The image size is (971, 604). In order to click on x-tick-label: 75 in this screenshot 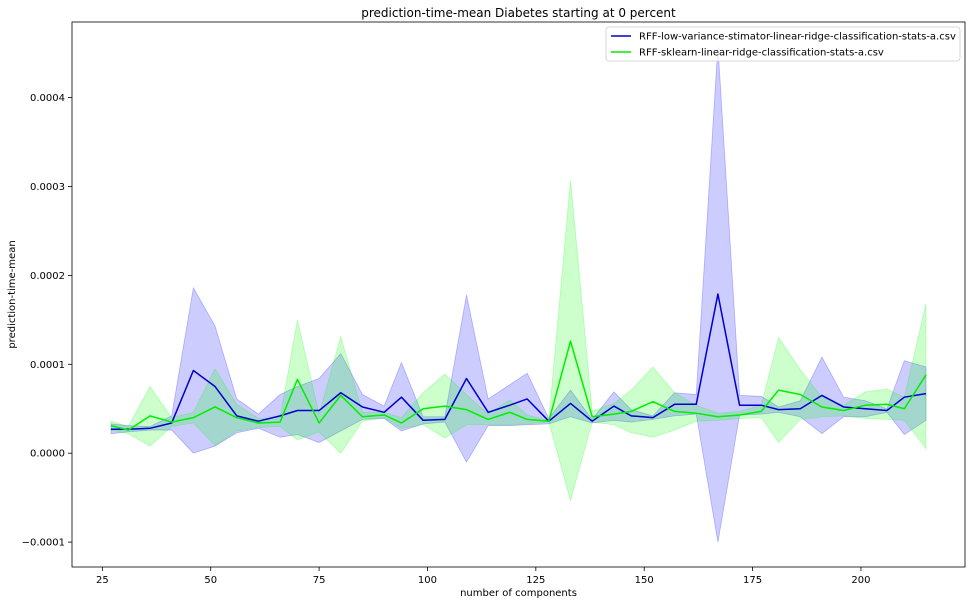, I will do `click(319, 580)`.